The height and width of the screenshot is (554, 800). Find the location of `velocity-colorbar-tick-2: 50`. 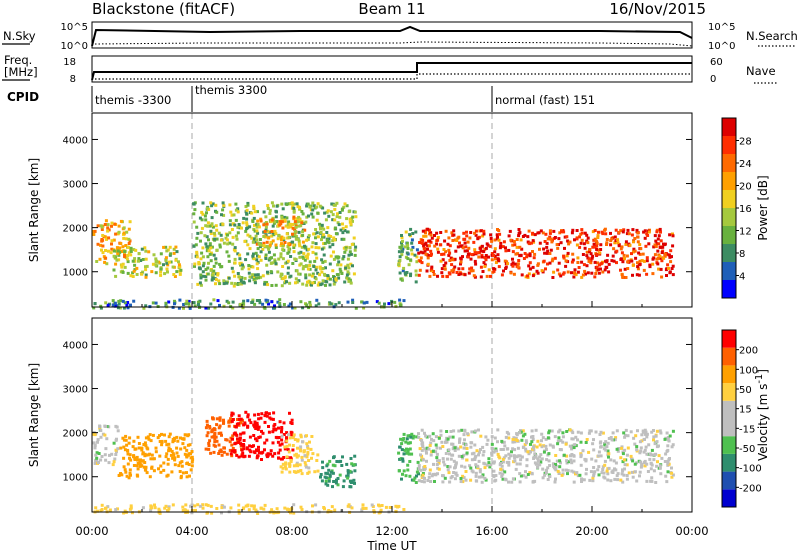

velocity-colorbar-tick-2: 50 is located at coordinates (745, 390).